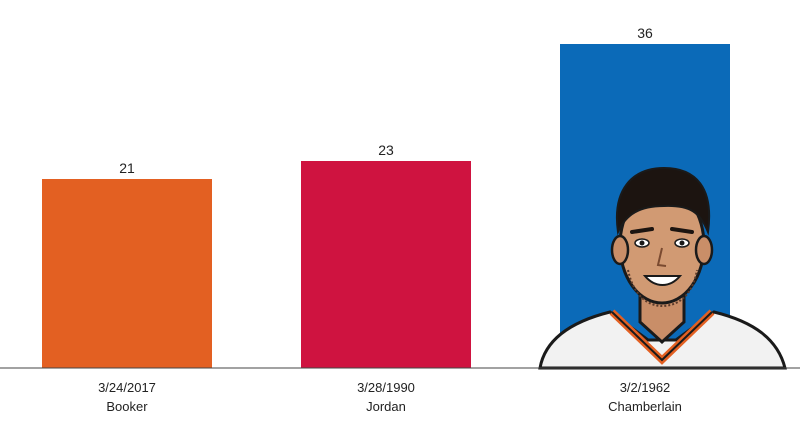 Image resolution: width=800 pixels, height=433 pixels. What do you see at coordinates (386, 150) in the screenshot?
I see `data-label-jordan: 23` at bounding box center [386, 150].